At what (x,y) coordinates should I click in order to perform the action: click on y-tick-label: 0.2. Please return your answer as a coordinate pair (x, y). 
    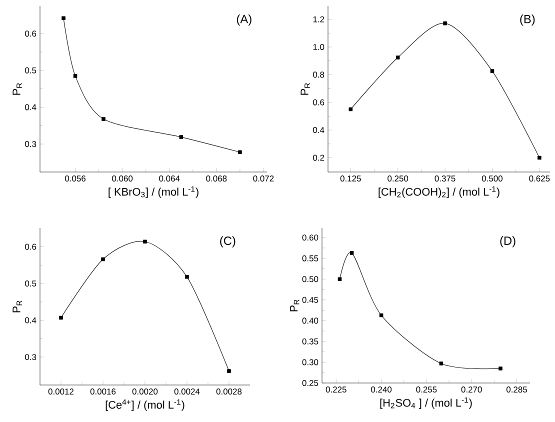
    Looking at the image, I should click on (318, 157).